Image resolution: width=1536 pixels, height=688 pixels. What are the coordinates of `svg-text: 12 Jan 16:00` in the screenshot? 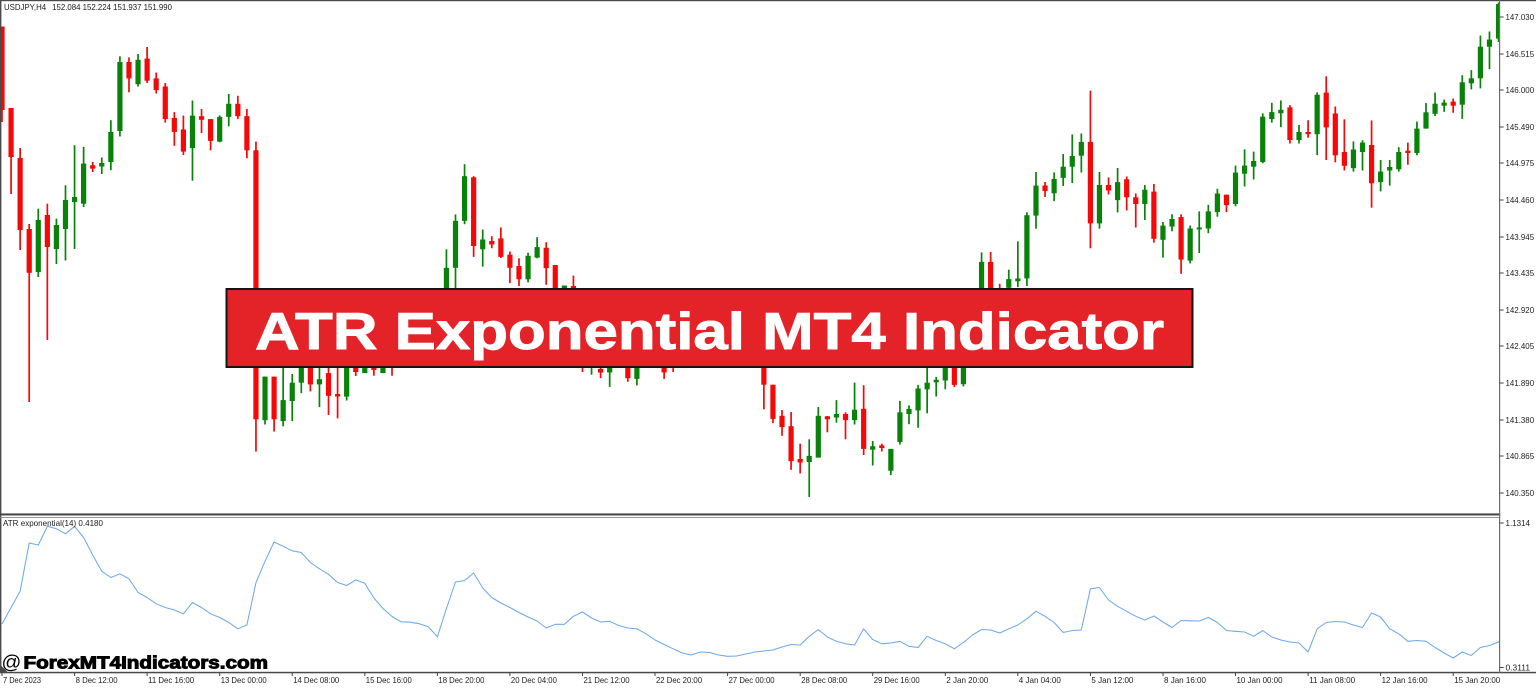 It's located at (1405, 680).